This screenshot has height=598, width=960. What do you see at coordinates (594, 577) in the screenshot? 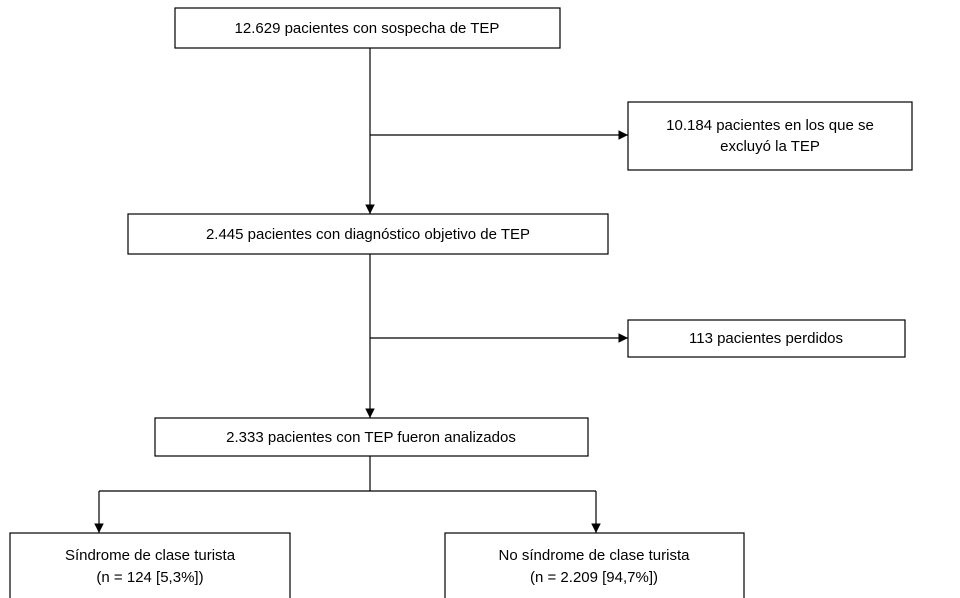
I see `box-label: (n = 2.209 [94,7%])` at bounding box center [594, 577].